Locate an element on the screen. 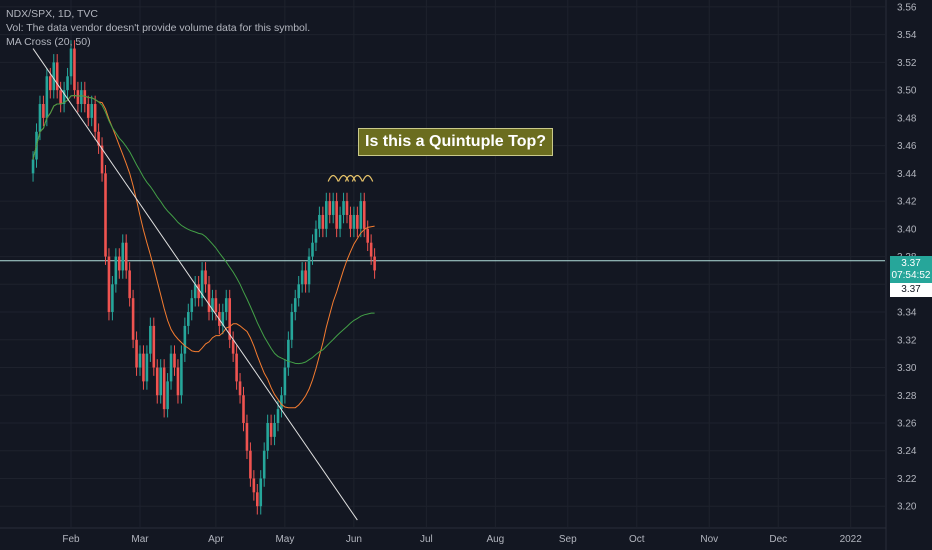 This screenshot has height=550, width=932. price-tick-3.50: 3.50 is located at coordinates (907, 91).